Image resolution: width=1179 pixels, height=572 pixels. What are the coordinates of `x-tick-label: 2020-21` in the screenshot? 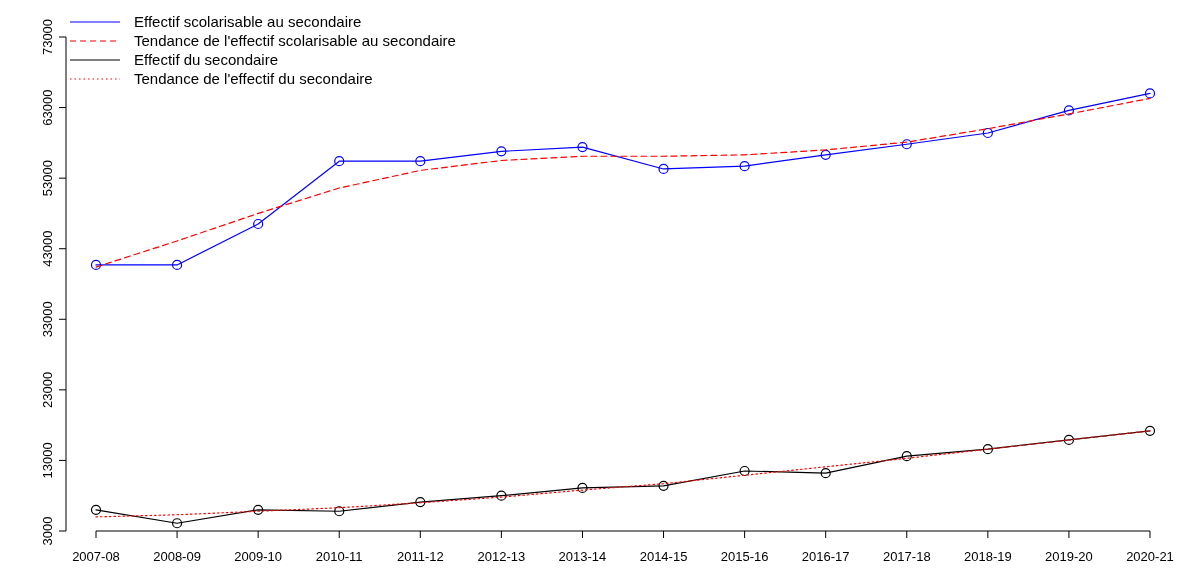 It's located at (1150, 556).